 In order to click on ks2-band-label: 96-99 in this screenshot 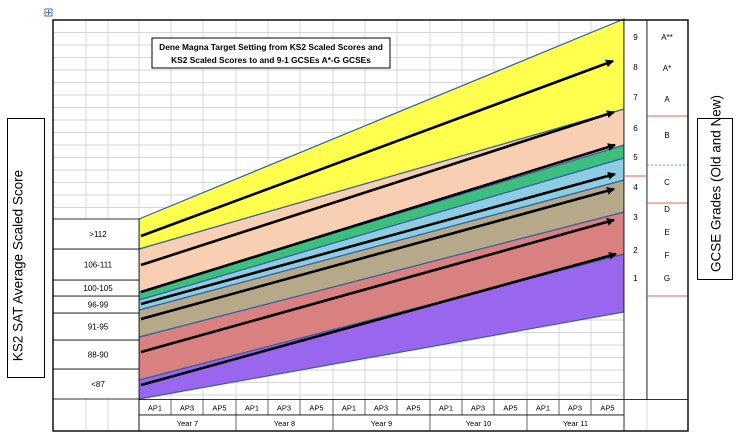, I will do `click(98, 305)`.